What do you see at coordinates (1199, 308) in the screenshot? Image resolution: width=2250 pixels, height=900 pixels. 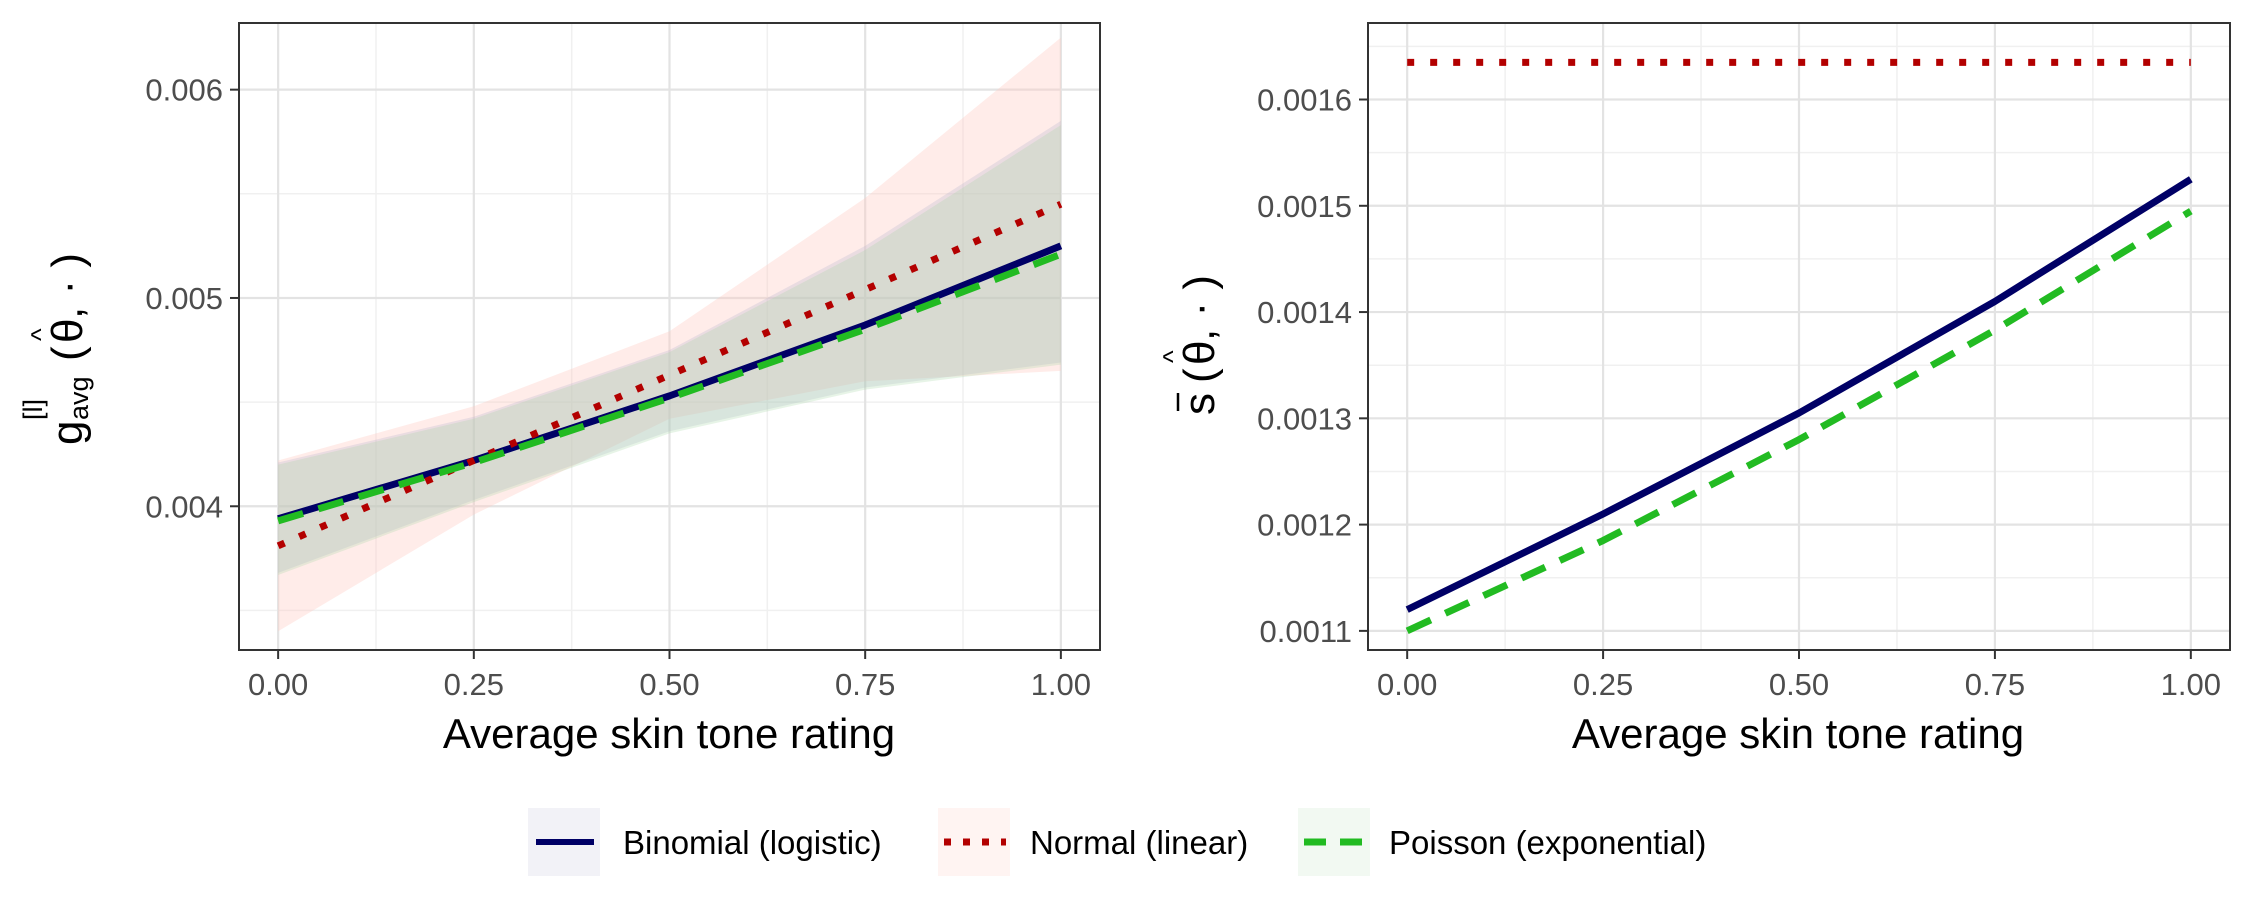 I see `right-ylabel-tail: , · )` at bounding box center [1199, 308].